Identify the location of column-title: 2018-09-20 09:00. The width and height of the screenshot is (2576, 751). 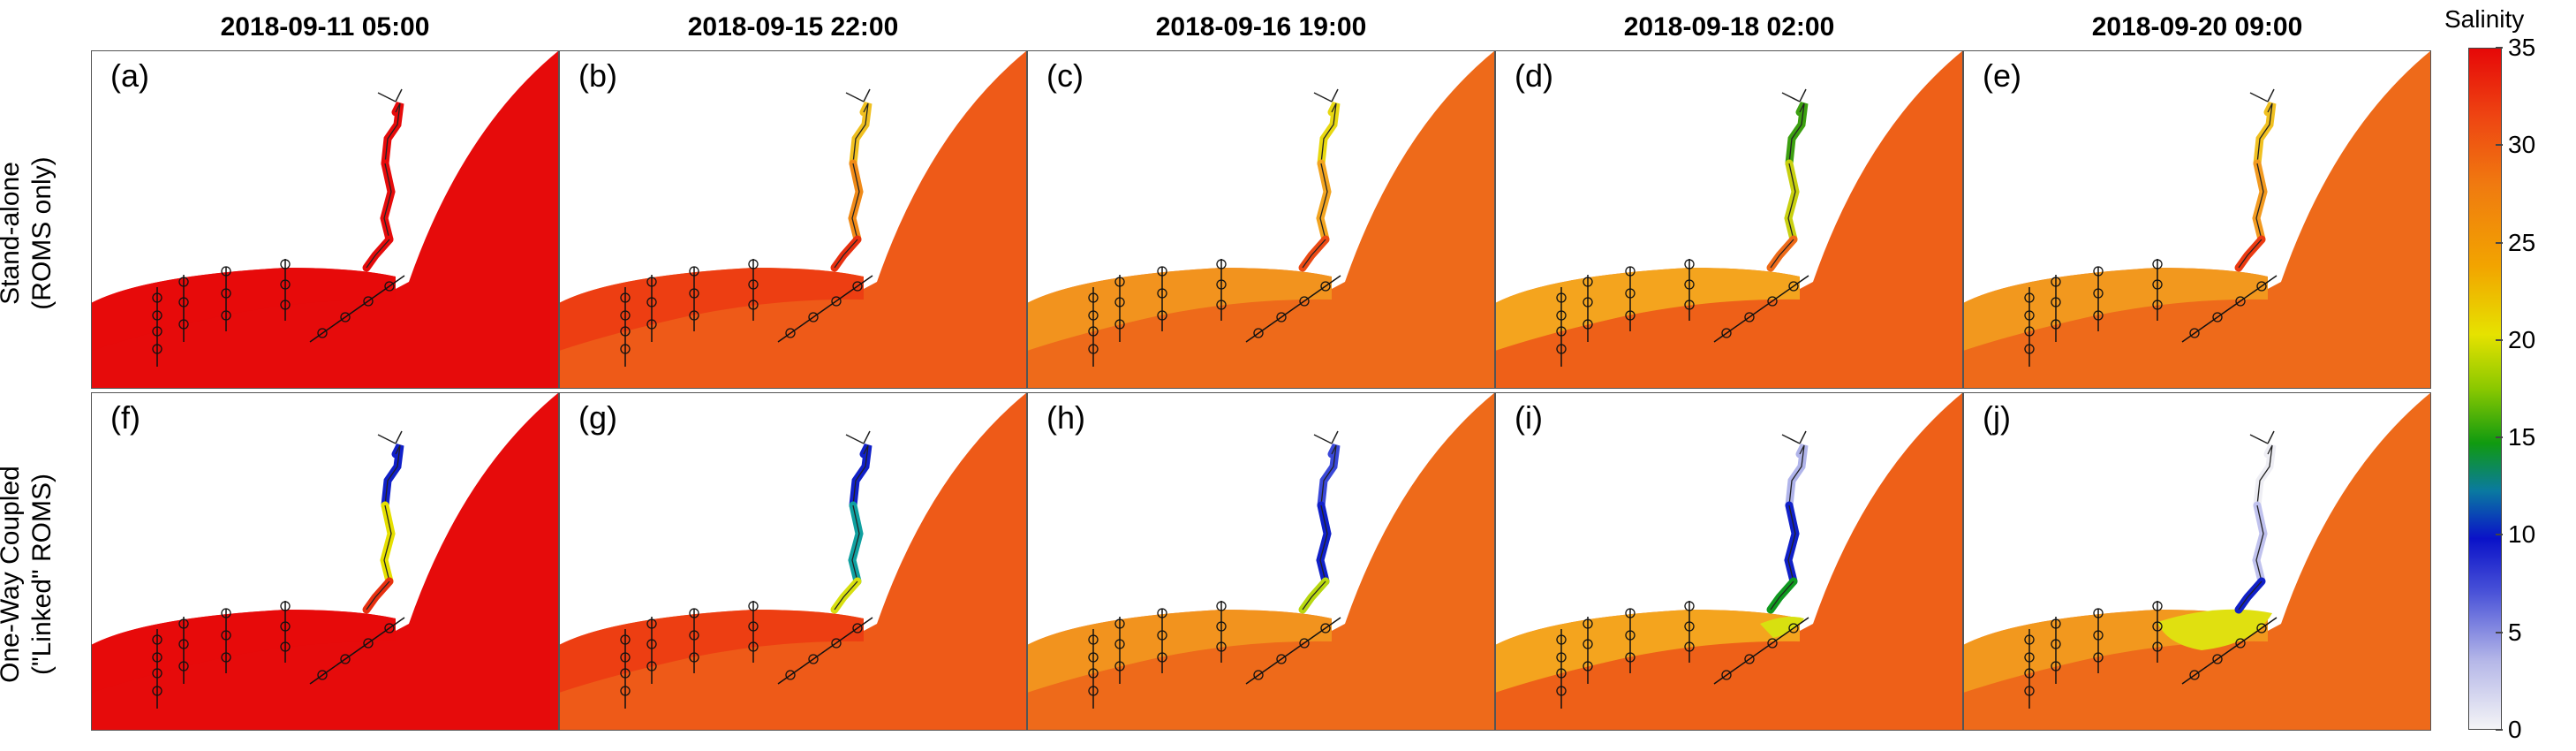
(2197, 27).